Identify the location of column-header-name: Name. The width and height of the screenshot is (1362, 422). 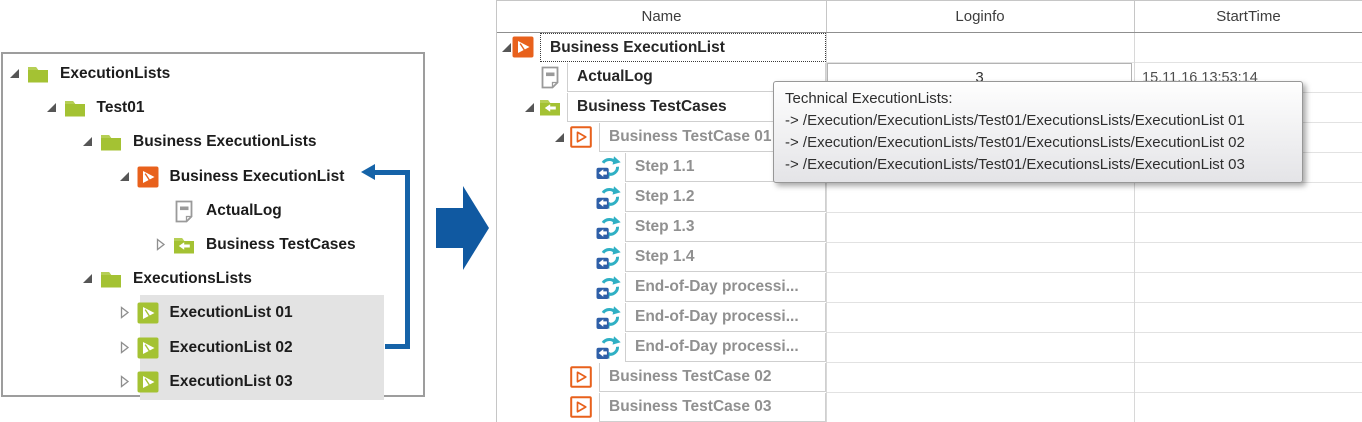
(661, 16).